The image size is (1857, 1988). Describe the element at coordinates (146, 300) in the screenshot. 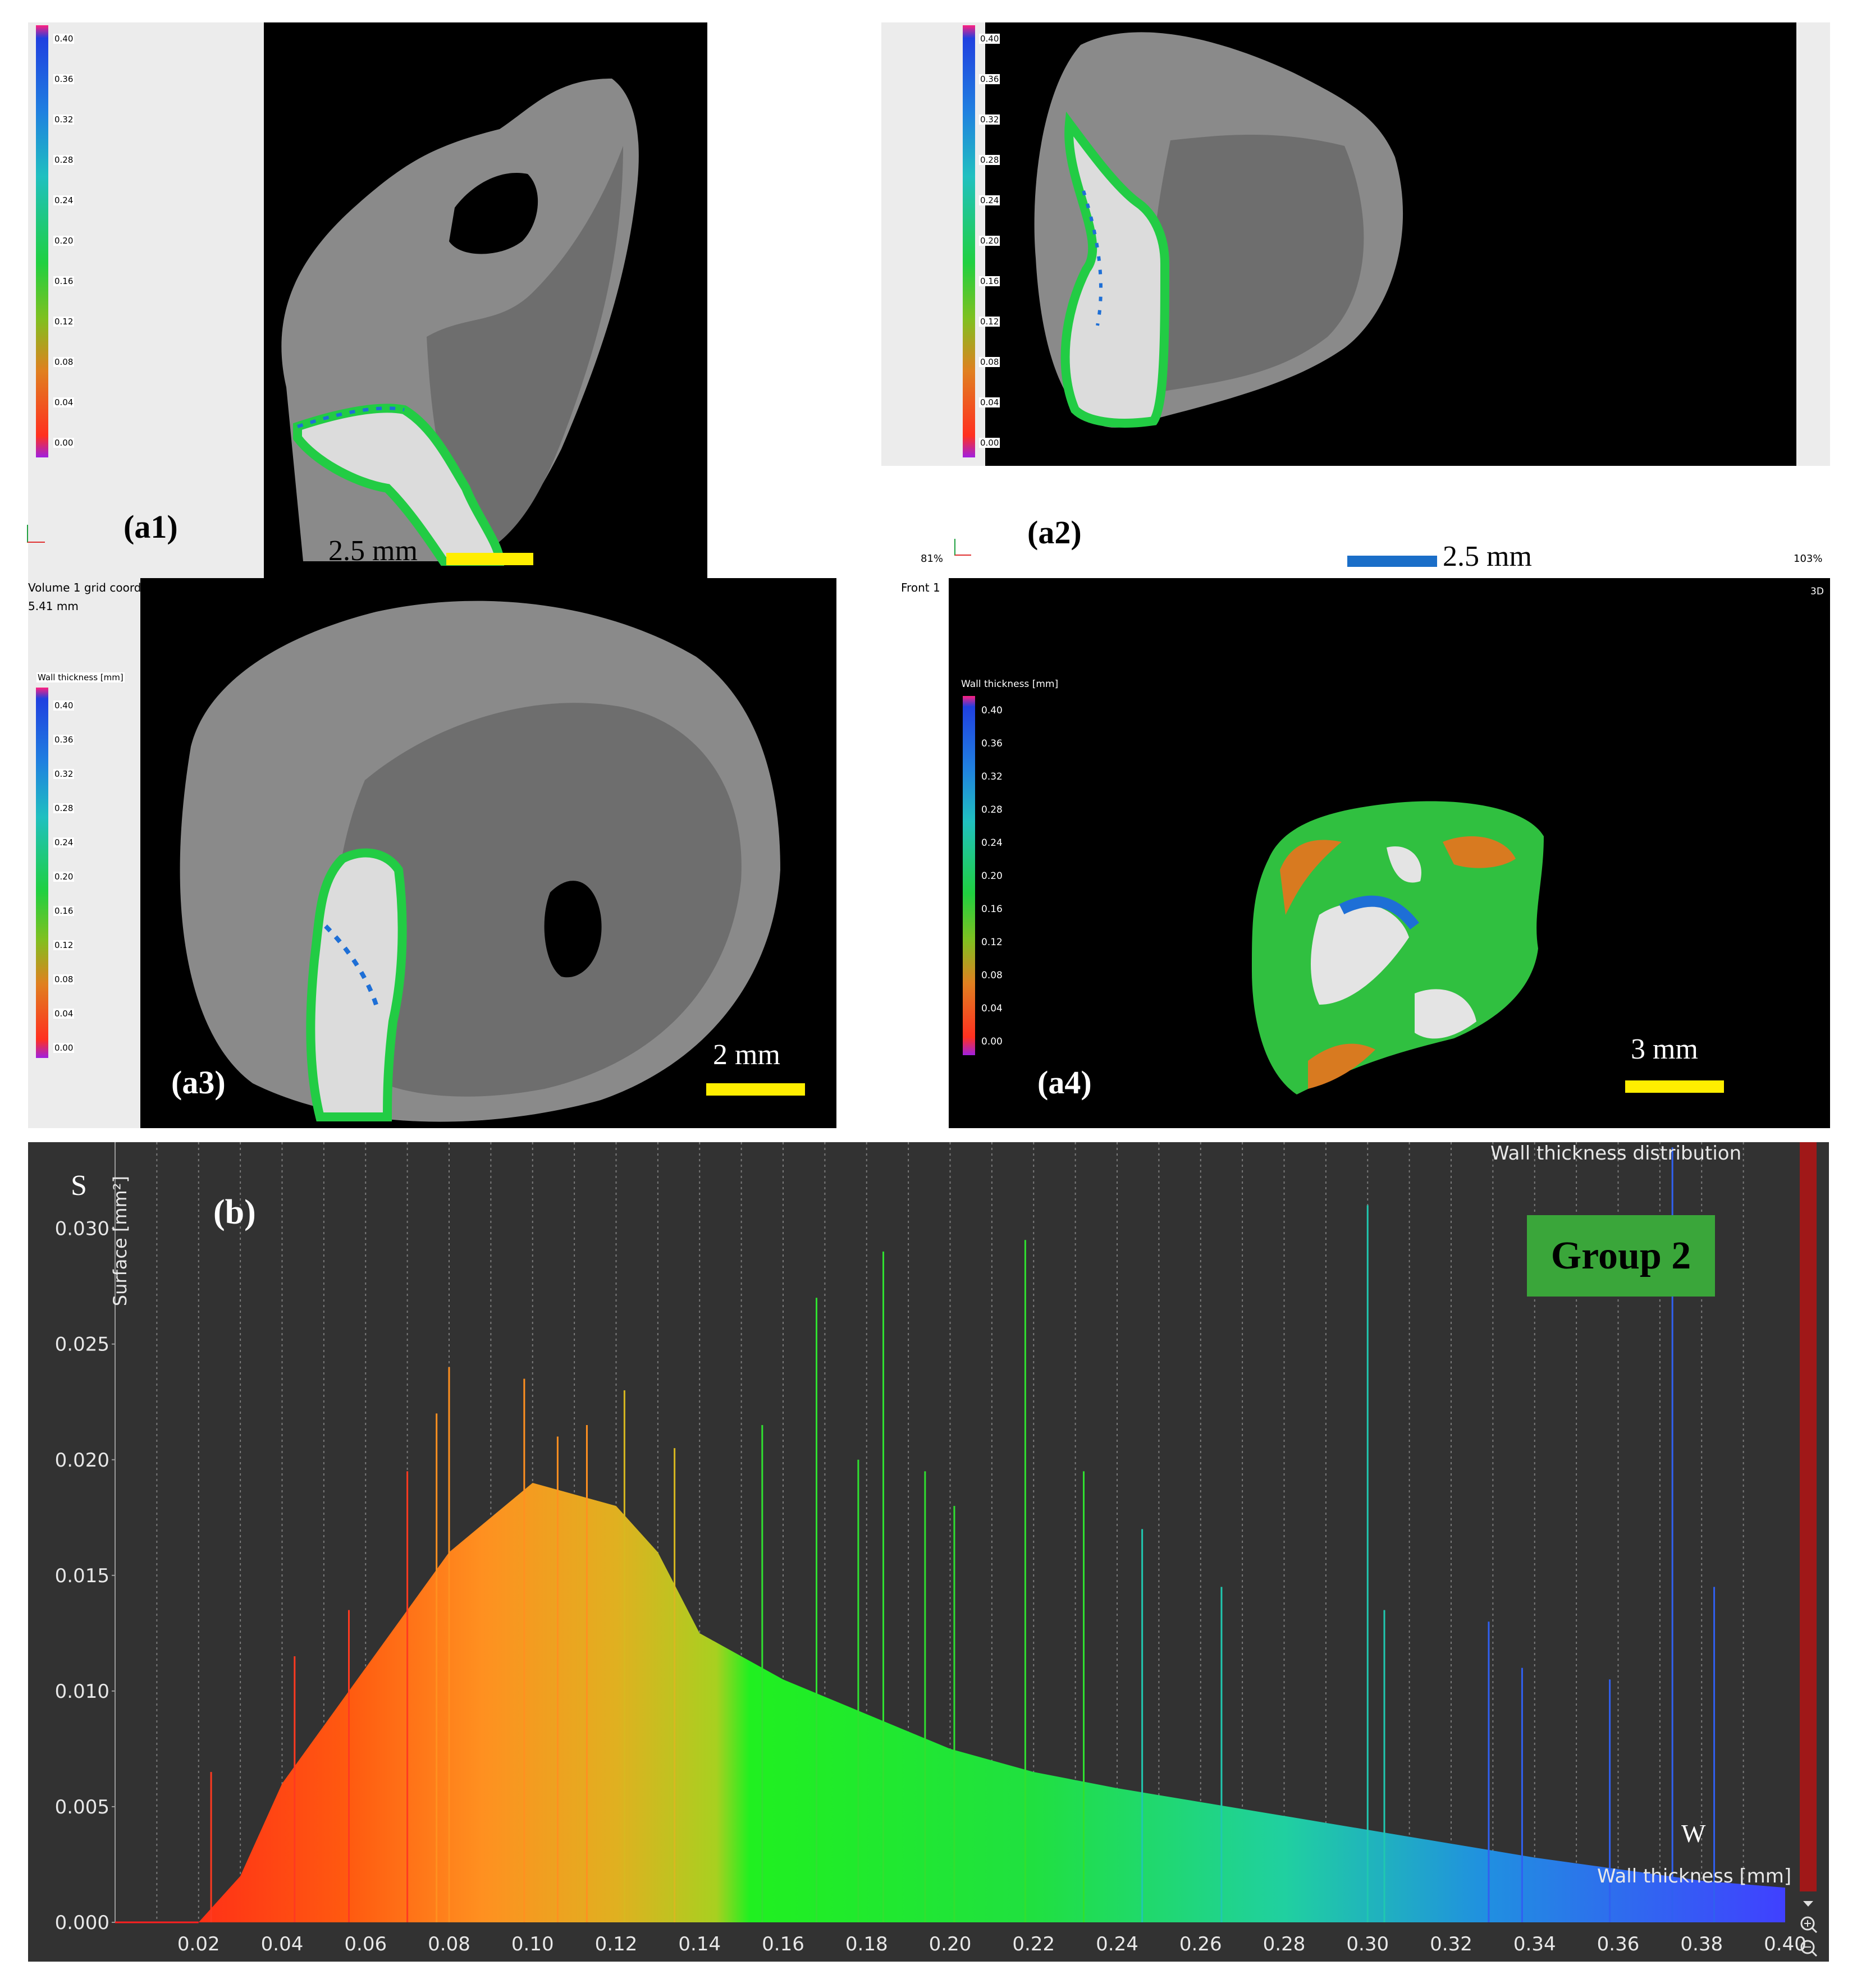

I see `panel-a1` at that location.